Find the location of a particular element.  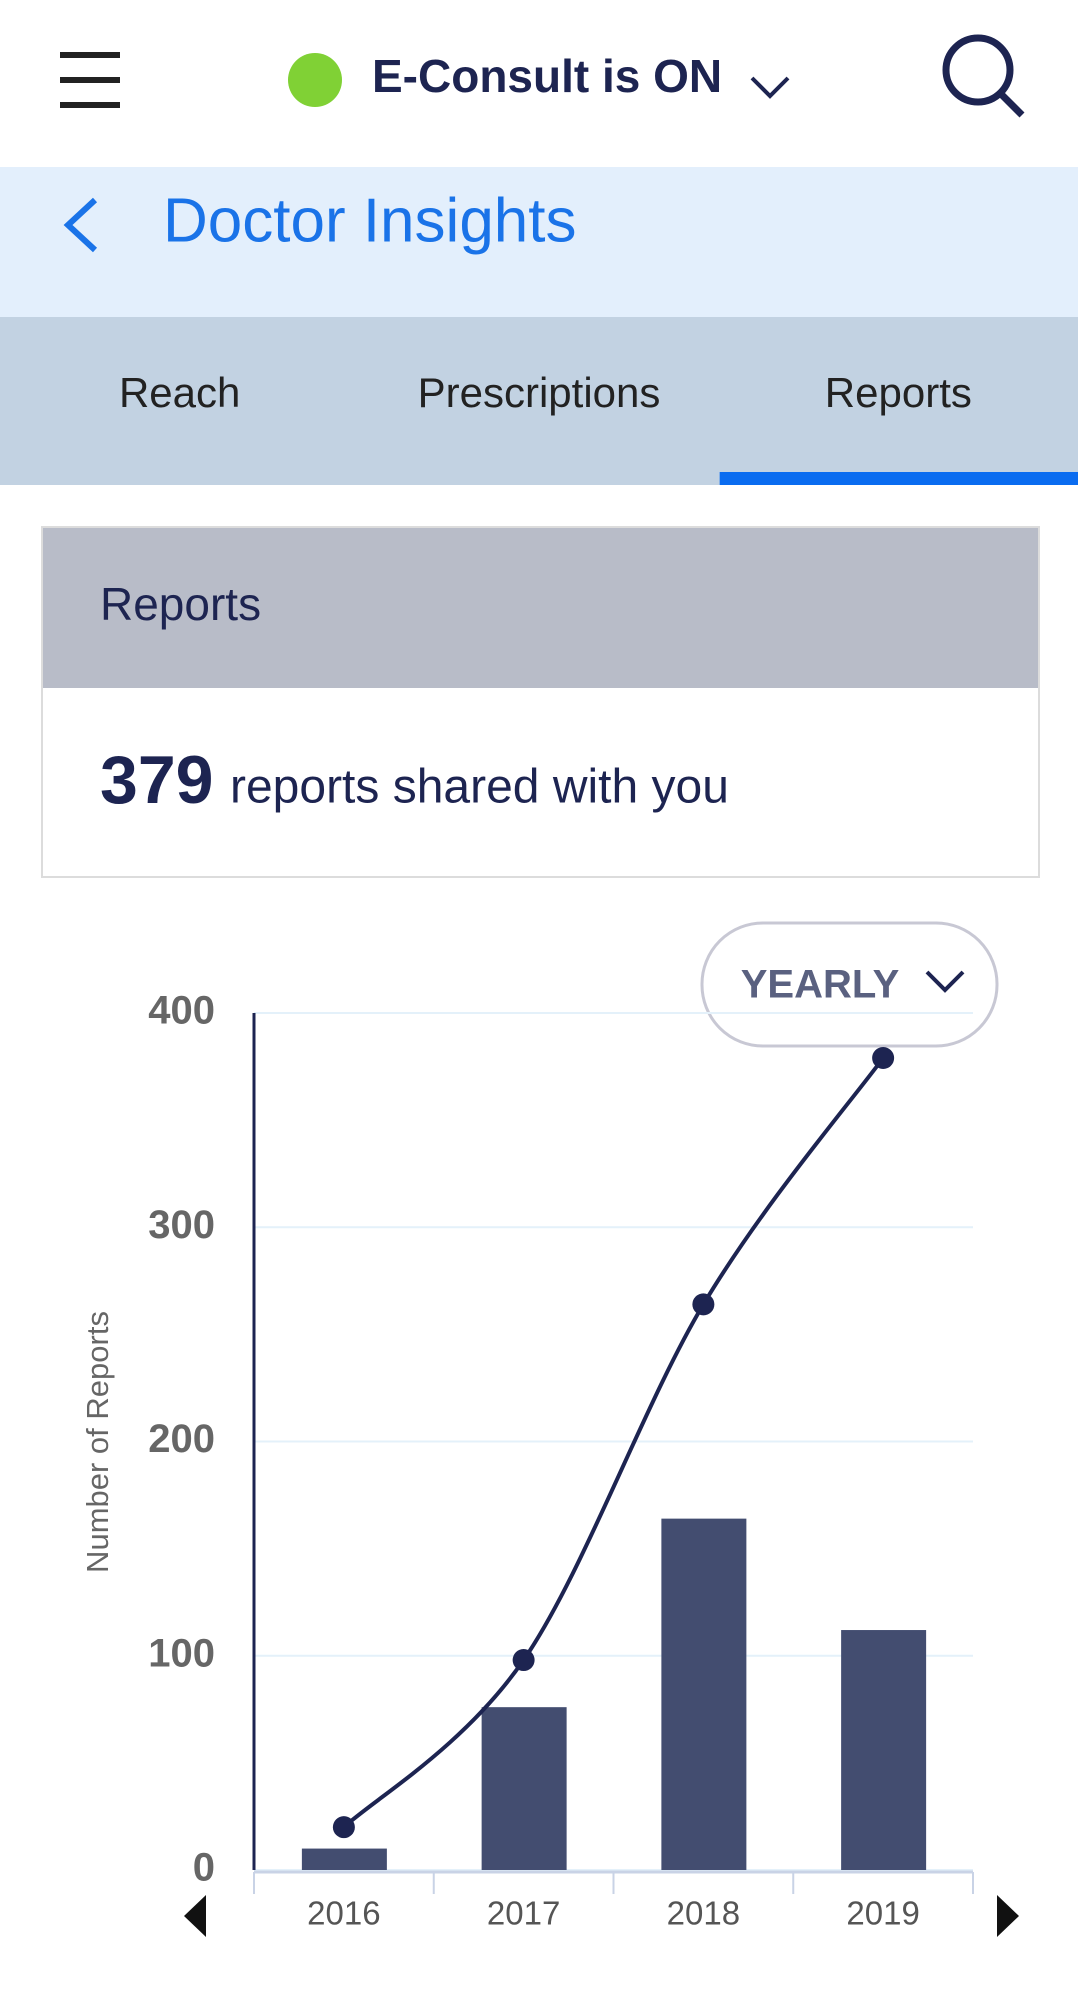

tab: Prescriptions is located at coordinates (539, 392).